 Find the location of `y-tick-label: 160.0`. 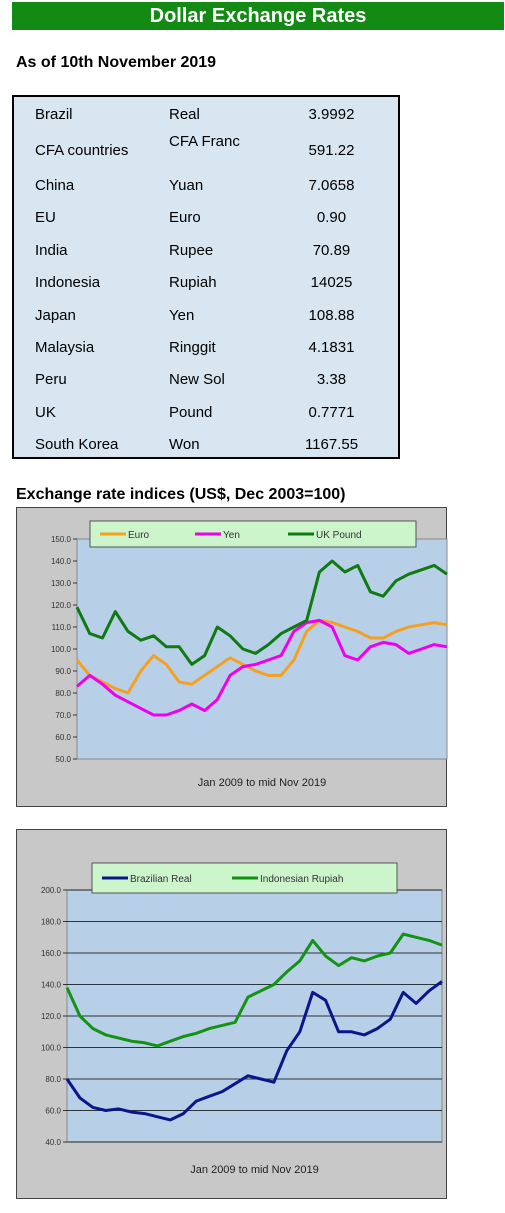

y-tick-label: 160.0 is located at coordinates (51, 953).